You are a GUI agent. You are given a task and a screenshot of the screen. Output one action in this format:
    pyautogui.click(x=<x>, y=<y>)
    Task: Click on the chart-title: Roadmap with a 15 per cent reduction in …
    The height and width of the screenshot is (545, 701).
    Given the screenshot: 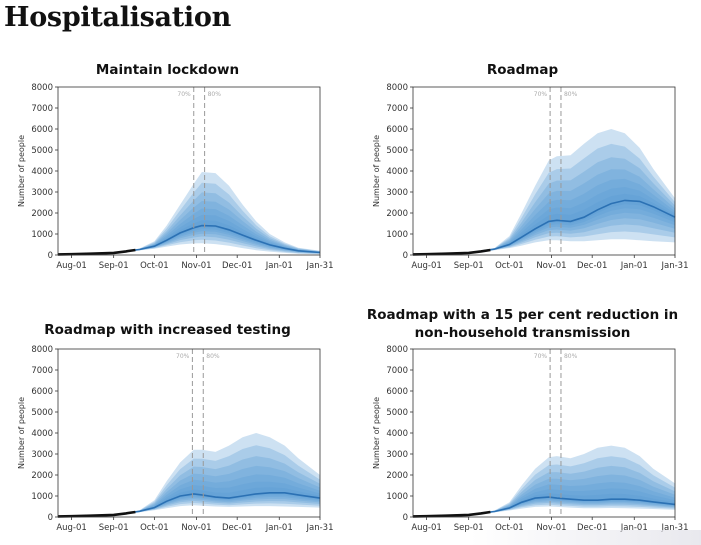 What is the action you would take?
    pyautogui.click(x=522, y=324)
    